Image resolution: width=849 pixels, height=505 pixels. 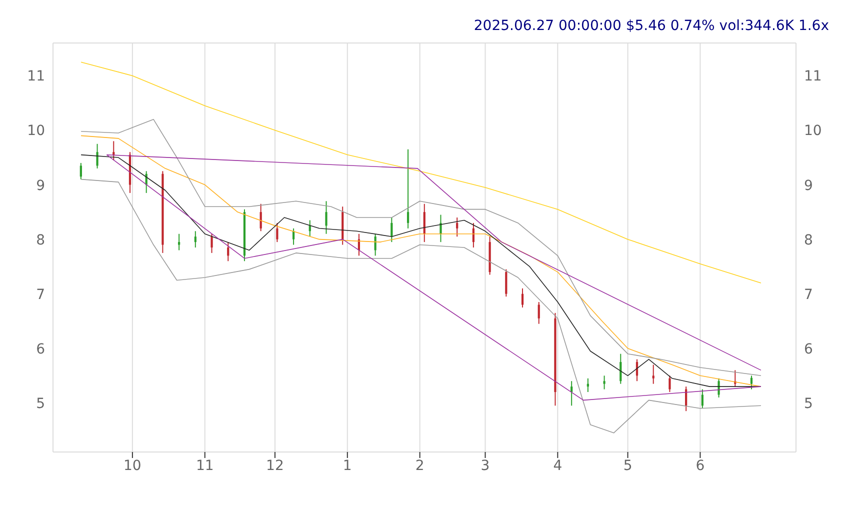 What do you see at coordinates (36, 131) in the screenshot?
I see `y-tick-label: 10` at bounding box center [36, 131].